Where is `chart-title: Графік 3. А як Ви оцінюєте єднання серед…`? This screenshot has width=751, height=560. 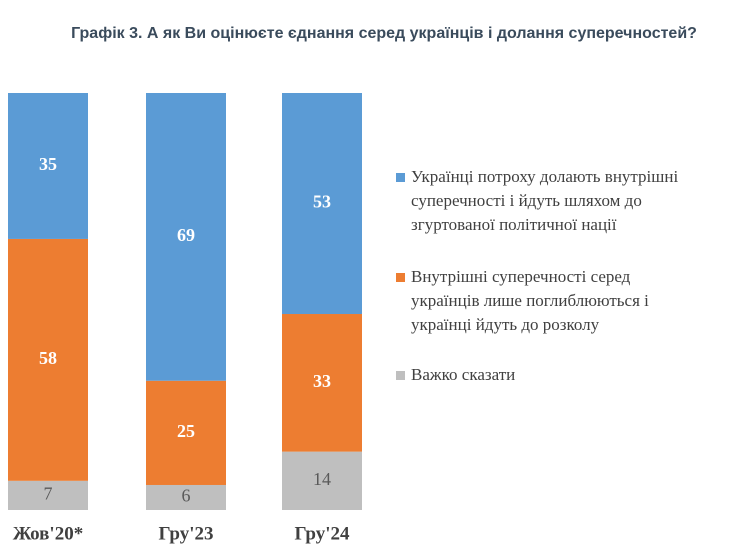 chart-title: Графік 3. А як Ви оцінюєте єднання серед… is located at coordinates (384, 33).